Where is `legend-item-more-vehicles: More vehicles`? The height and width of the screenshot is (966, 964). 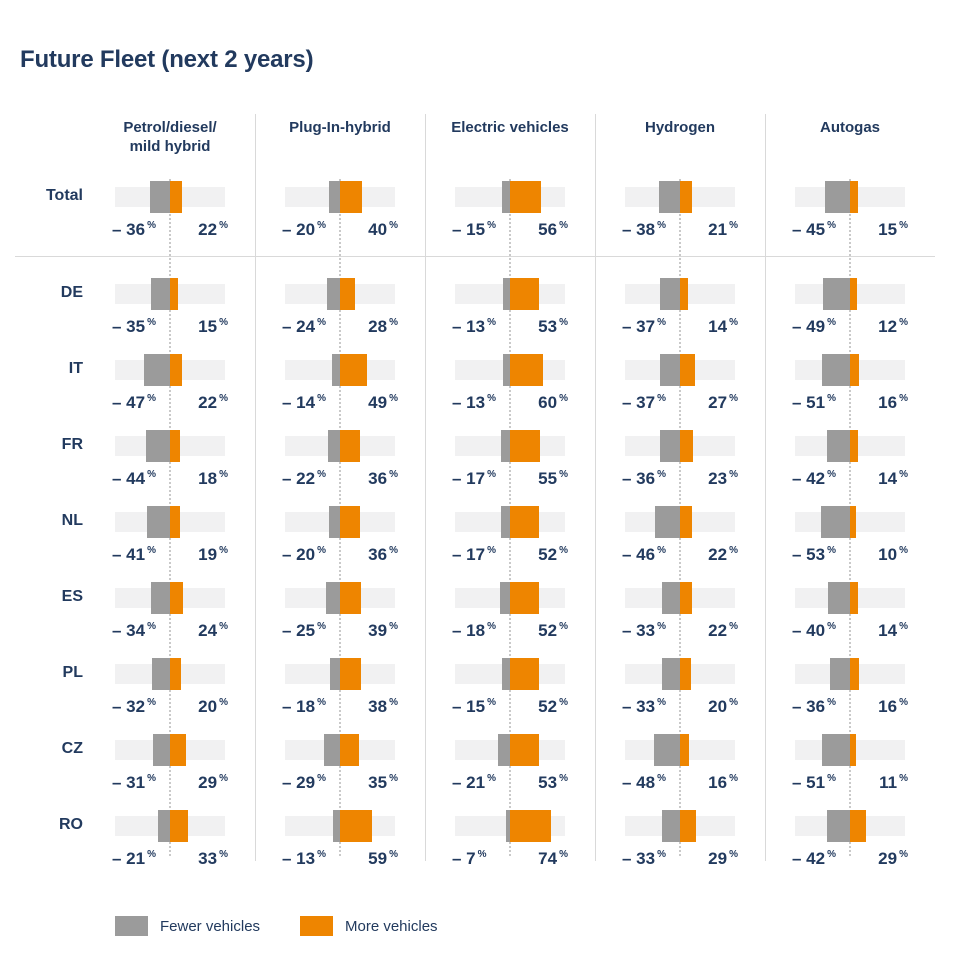 legend-item-more-vehicles: More vehicles is located at coordinates (392, 926).